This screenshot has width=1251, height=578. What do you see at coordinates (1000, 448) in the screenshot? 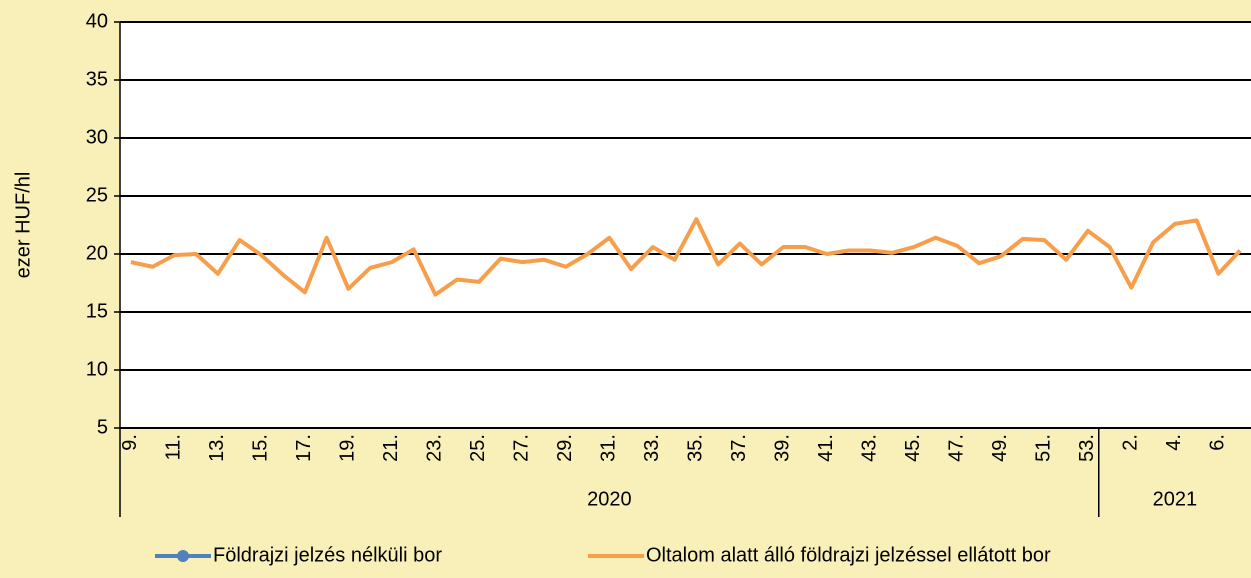
I see `x-tick-label: 49.` at bounding box center [1000, 448].